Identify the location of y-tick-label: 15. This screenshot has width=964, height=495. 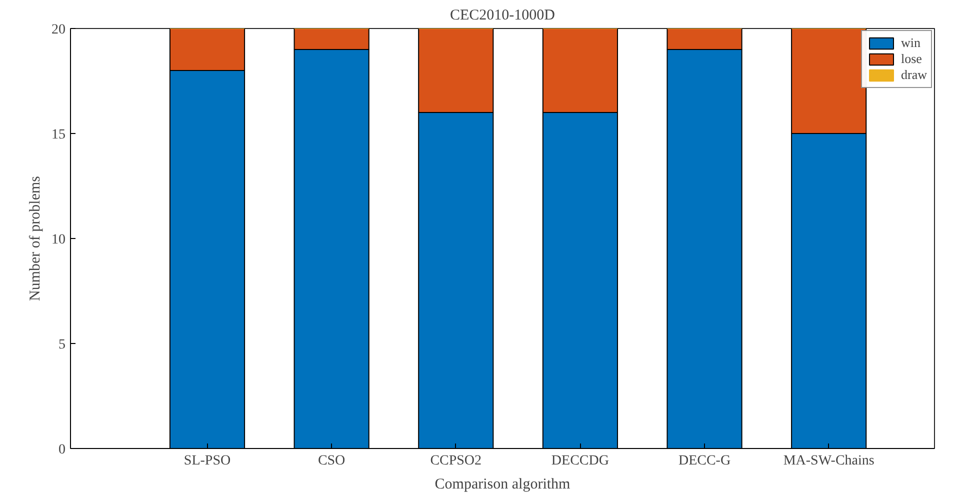
(59, 135).